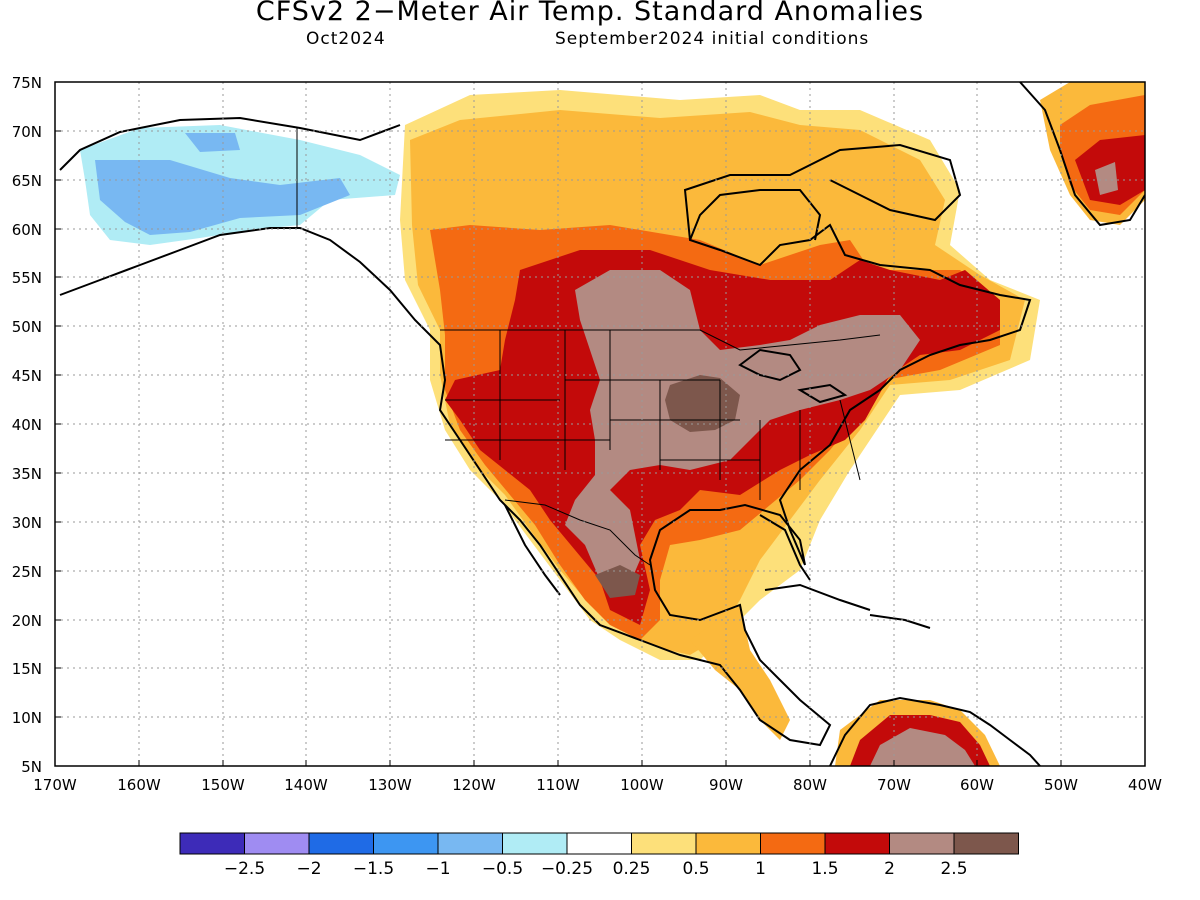 The height and width of the screenshot is (900, 1200). Describe the element at coordinates (223, 785) in the screenshot. I see `lon-label: 150W` at that location.